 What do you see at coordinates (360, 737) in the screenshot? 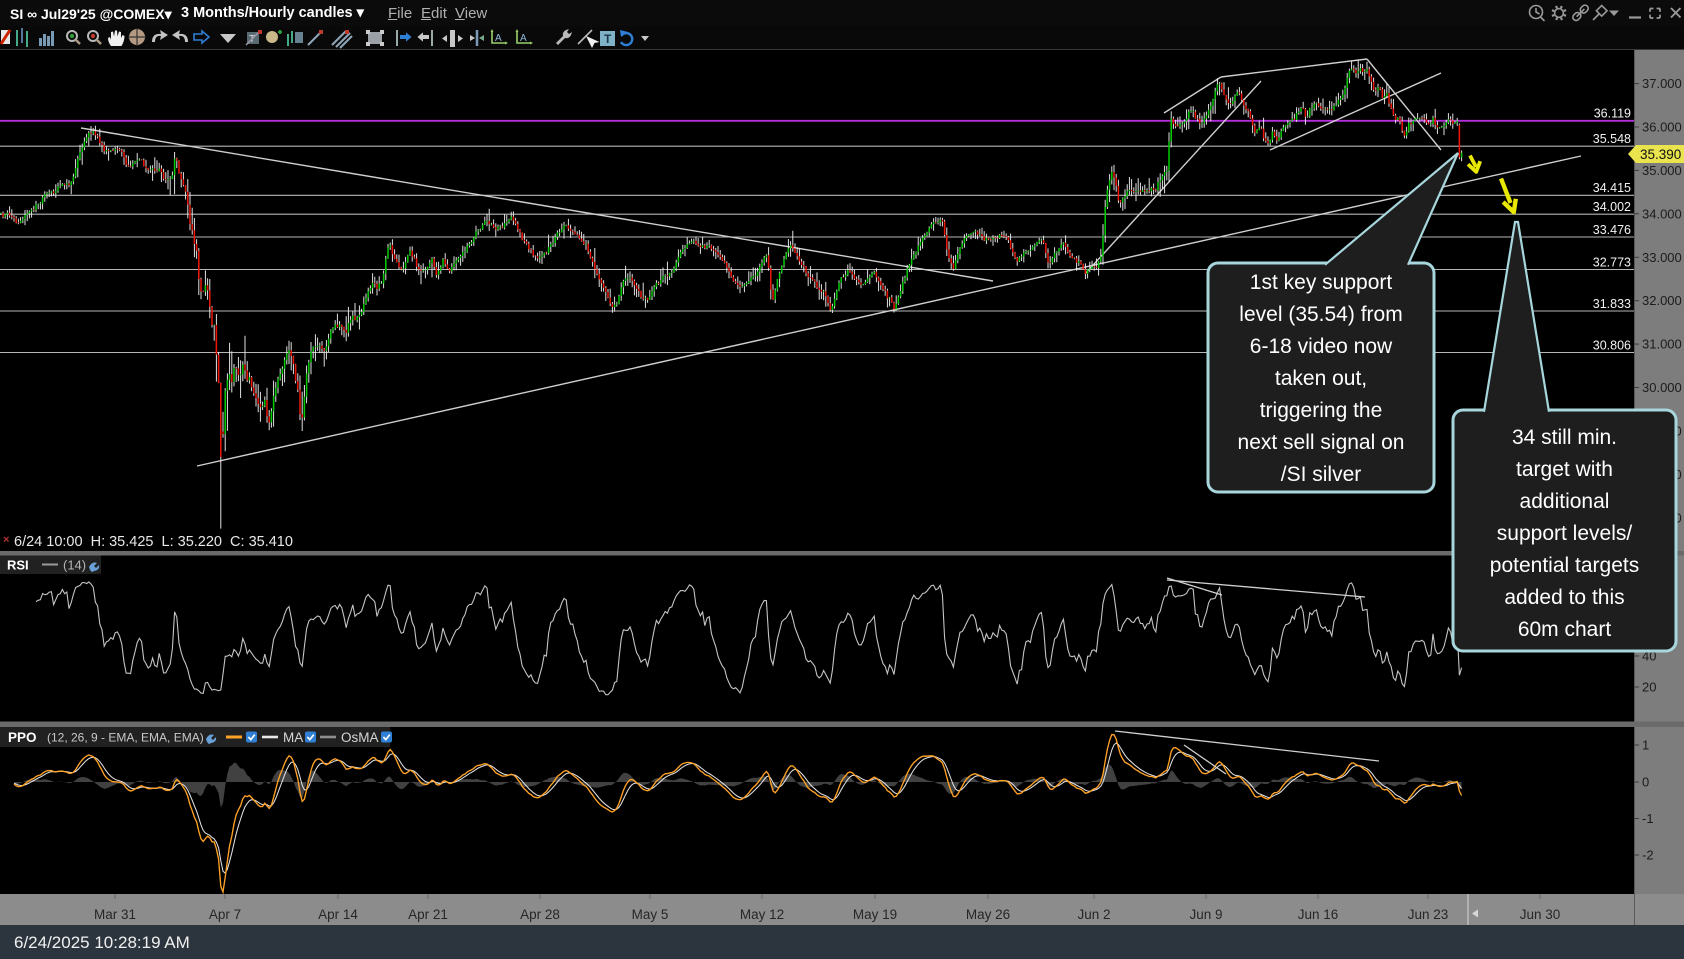
I see `svg-text: OsMA` at bounding box center [360, 737].